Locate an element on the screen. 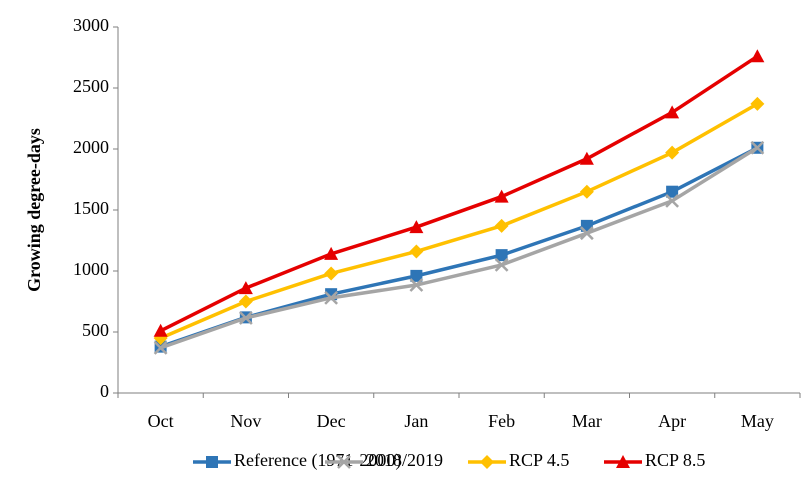 This screenshot has width=801, height=492. legend-item: Reference (1971-2000) is located at coordinates (297, 460).